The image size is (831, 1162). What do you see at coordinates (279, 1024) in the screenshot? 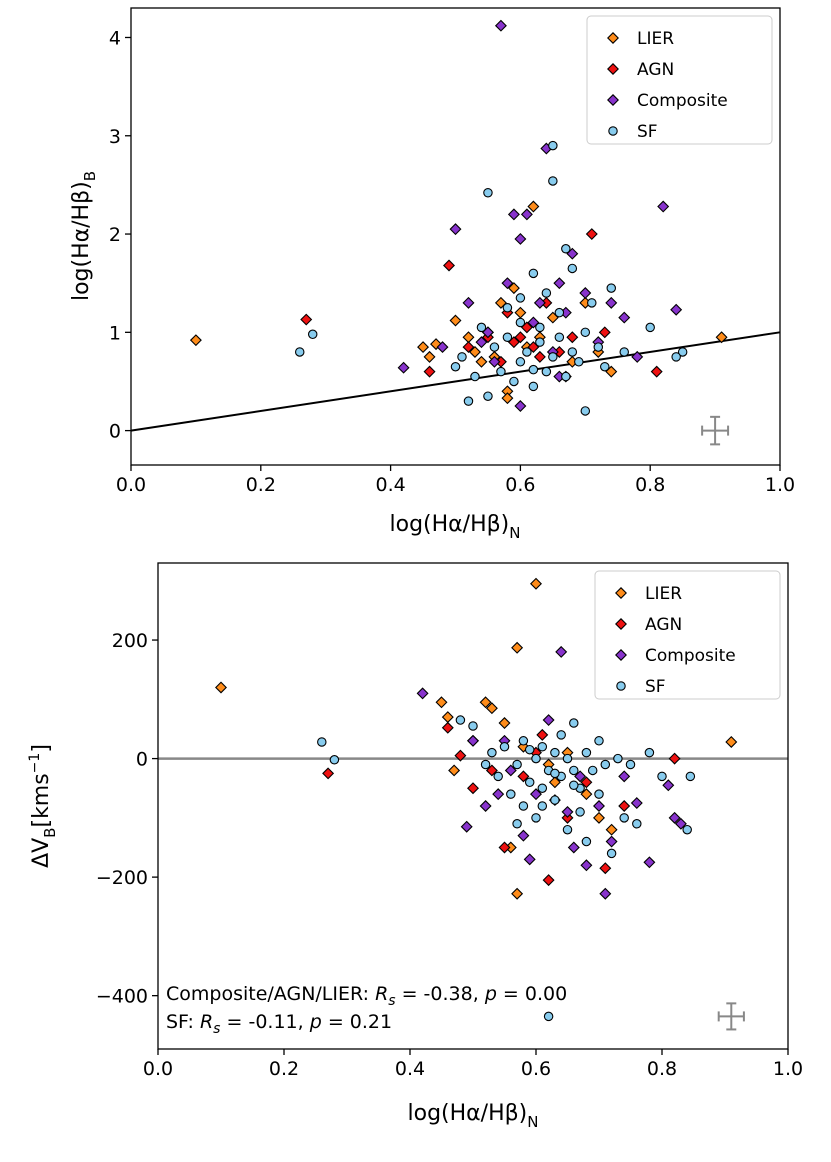
I see `annotation-sf: SF: Rs = -0.11, p = 0.21` at bounding box center [279, 1024].